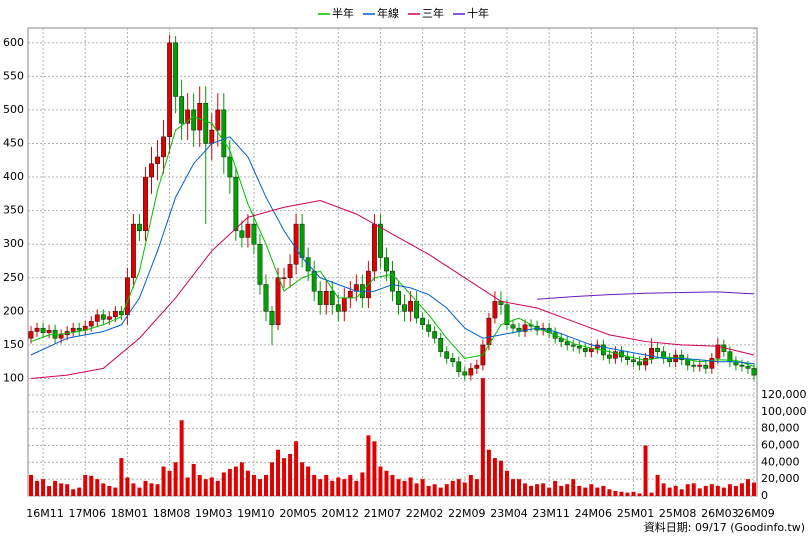 This screenshot has width=808, height=540. I want to click on x-tick-label: 22M02, so click(425, 513).